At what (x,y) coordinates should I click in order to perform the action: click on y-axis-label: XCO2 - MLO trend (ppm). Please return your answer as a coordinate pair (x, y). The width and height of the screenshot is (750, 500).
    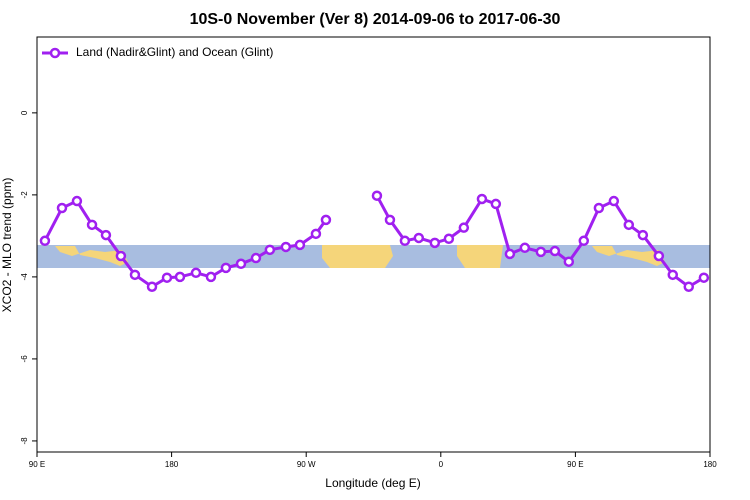
    Looking at the image, I should click on (7, 245).